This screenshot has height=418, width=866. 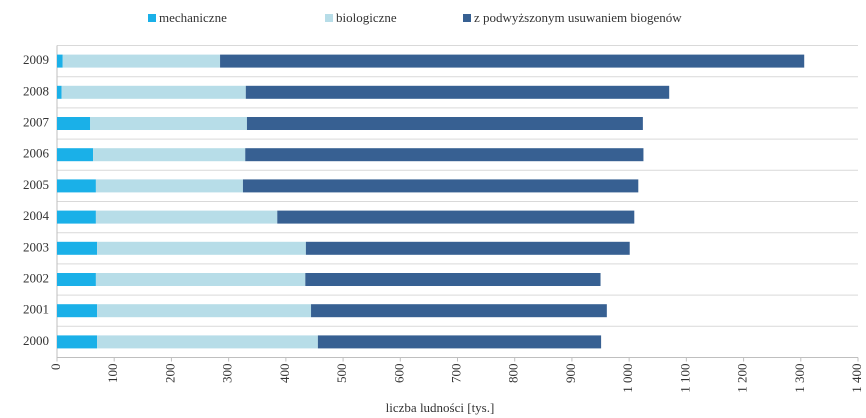 What do you see at coordinates (36, 309) in the screenshot?
I see `y-tick-label: 2001` at bounding box center [36, 309].